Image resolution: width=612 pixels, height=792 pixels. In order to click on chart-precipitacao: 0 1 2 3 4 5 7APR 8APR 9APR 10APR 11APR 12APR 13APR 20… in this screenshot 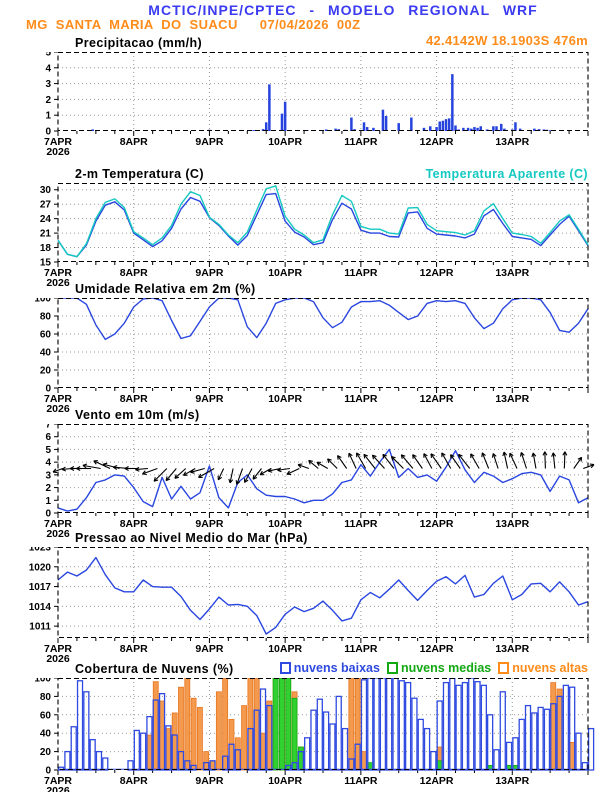, I will do `click(316, 104)`.